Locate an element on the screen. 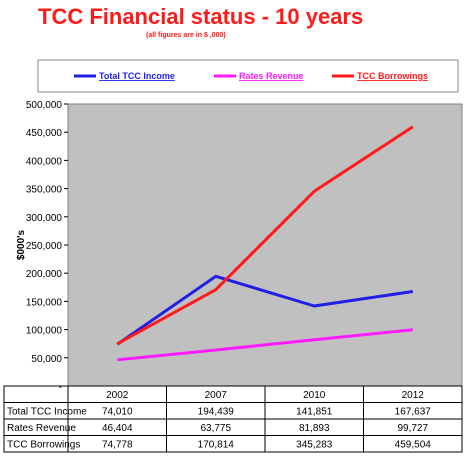 This screenshot has height=461, width=468. data-label: 459,504 is located at coordinates (413, 445).